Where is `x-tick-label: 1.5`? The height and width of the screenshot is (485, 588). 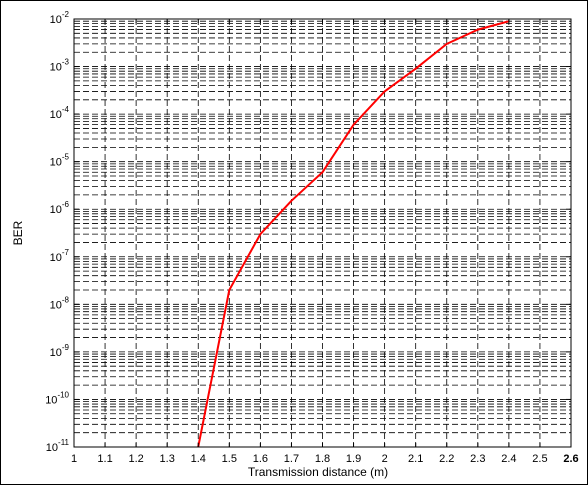 x-tick-label: 1.5 is located at coordinates (229, 459).